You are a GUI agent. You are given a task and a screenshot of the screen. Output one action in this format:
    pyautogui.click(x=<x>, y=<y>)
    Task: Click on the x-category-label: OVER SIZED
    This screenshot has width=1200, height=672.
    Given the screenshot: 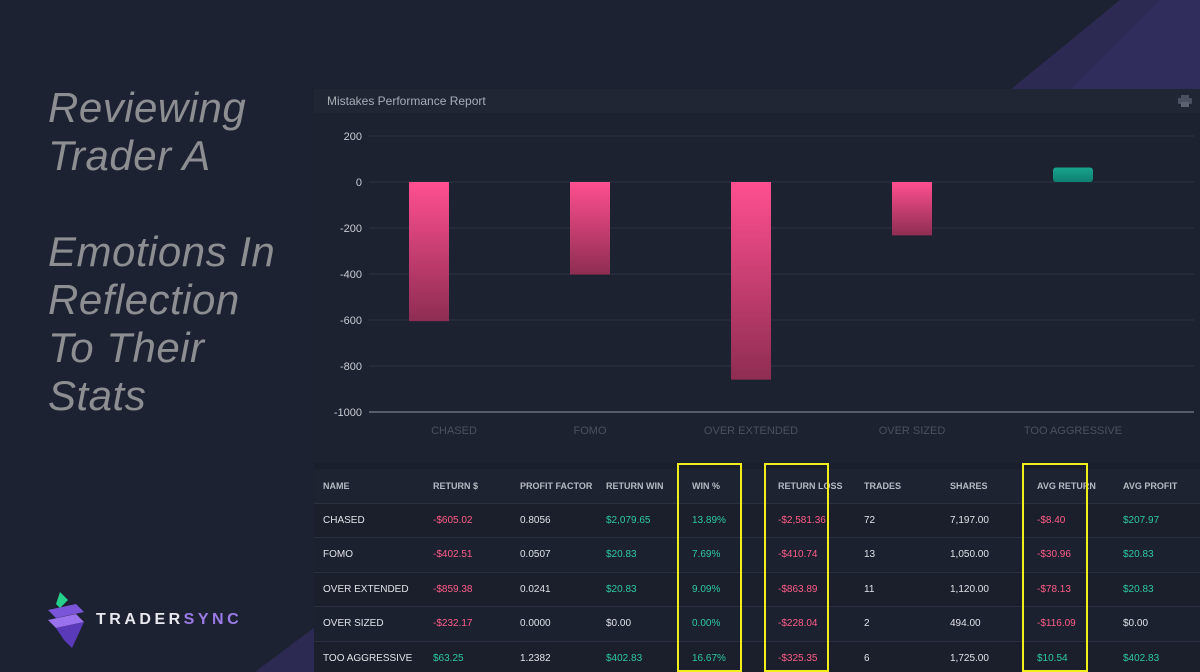 What is the action you would take?
    pyautogui.click(x=912, y=431)
    